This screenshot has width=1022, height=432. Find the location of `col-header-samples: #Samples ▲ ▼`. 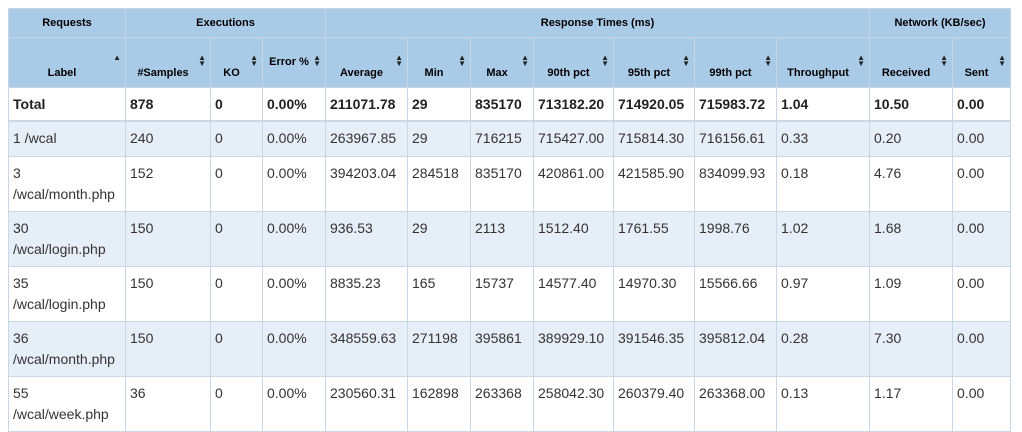

col-header-samples: #Samples ▲ ▼ is located at coordinates (168, 62).